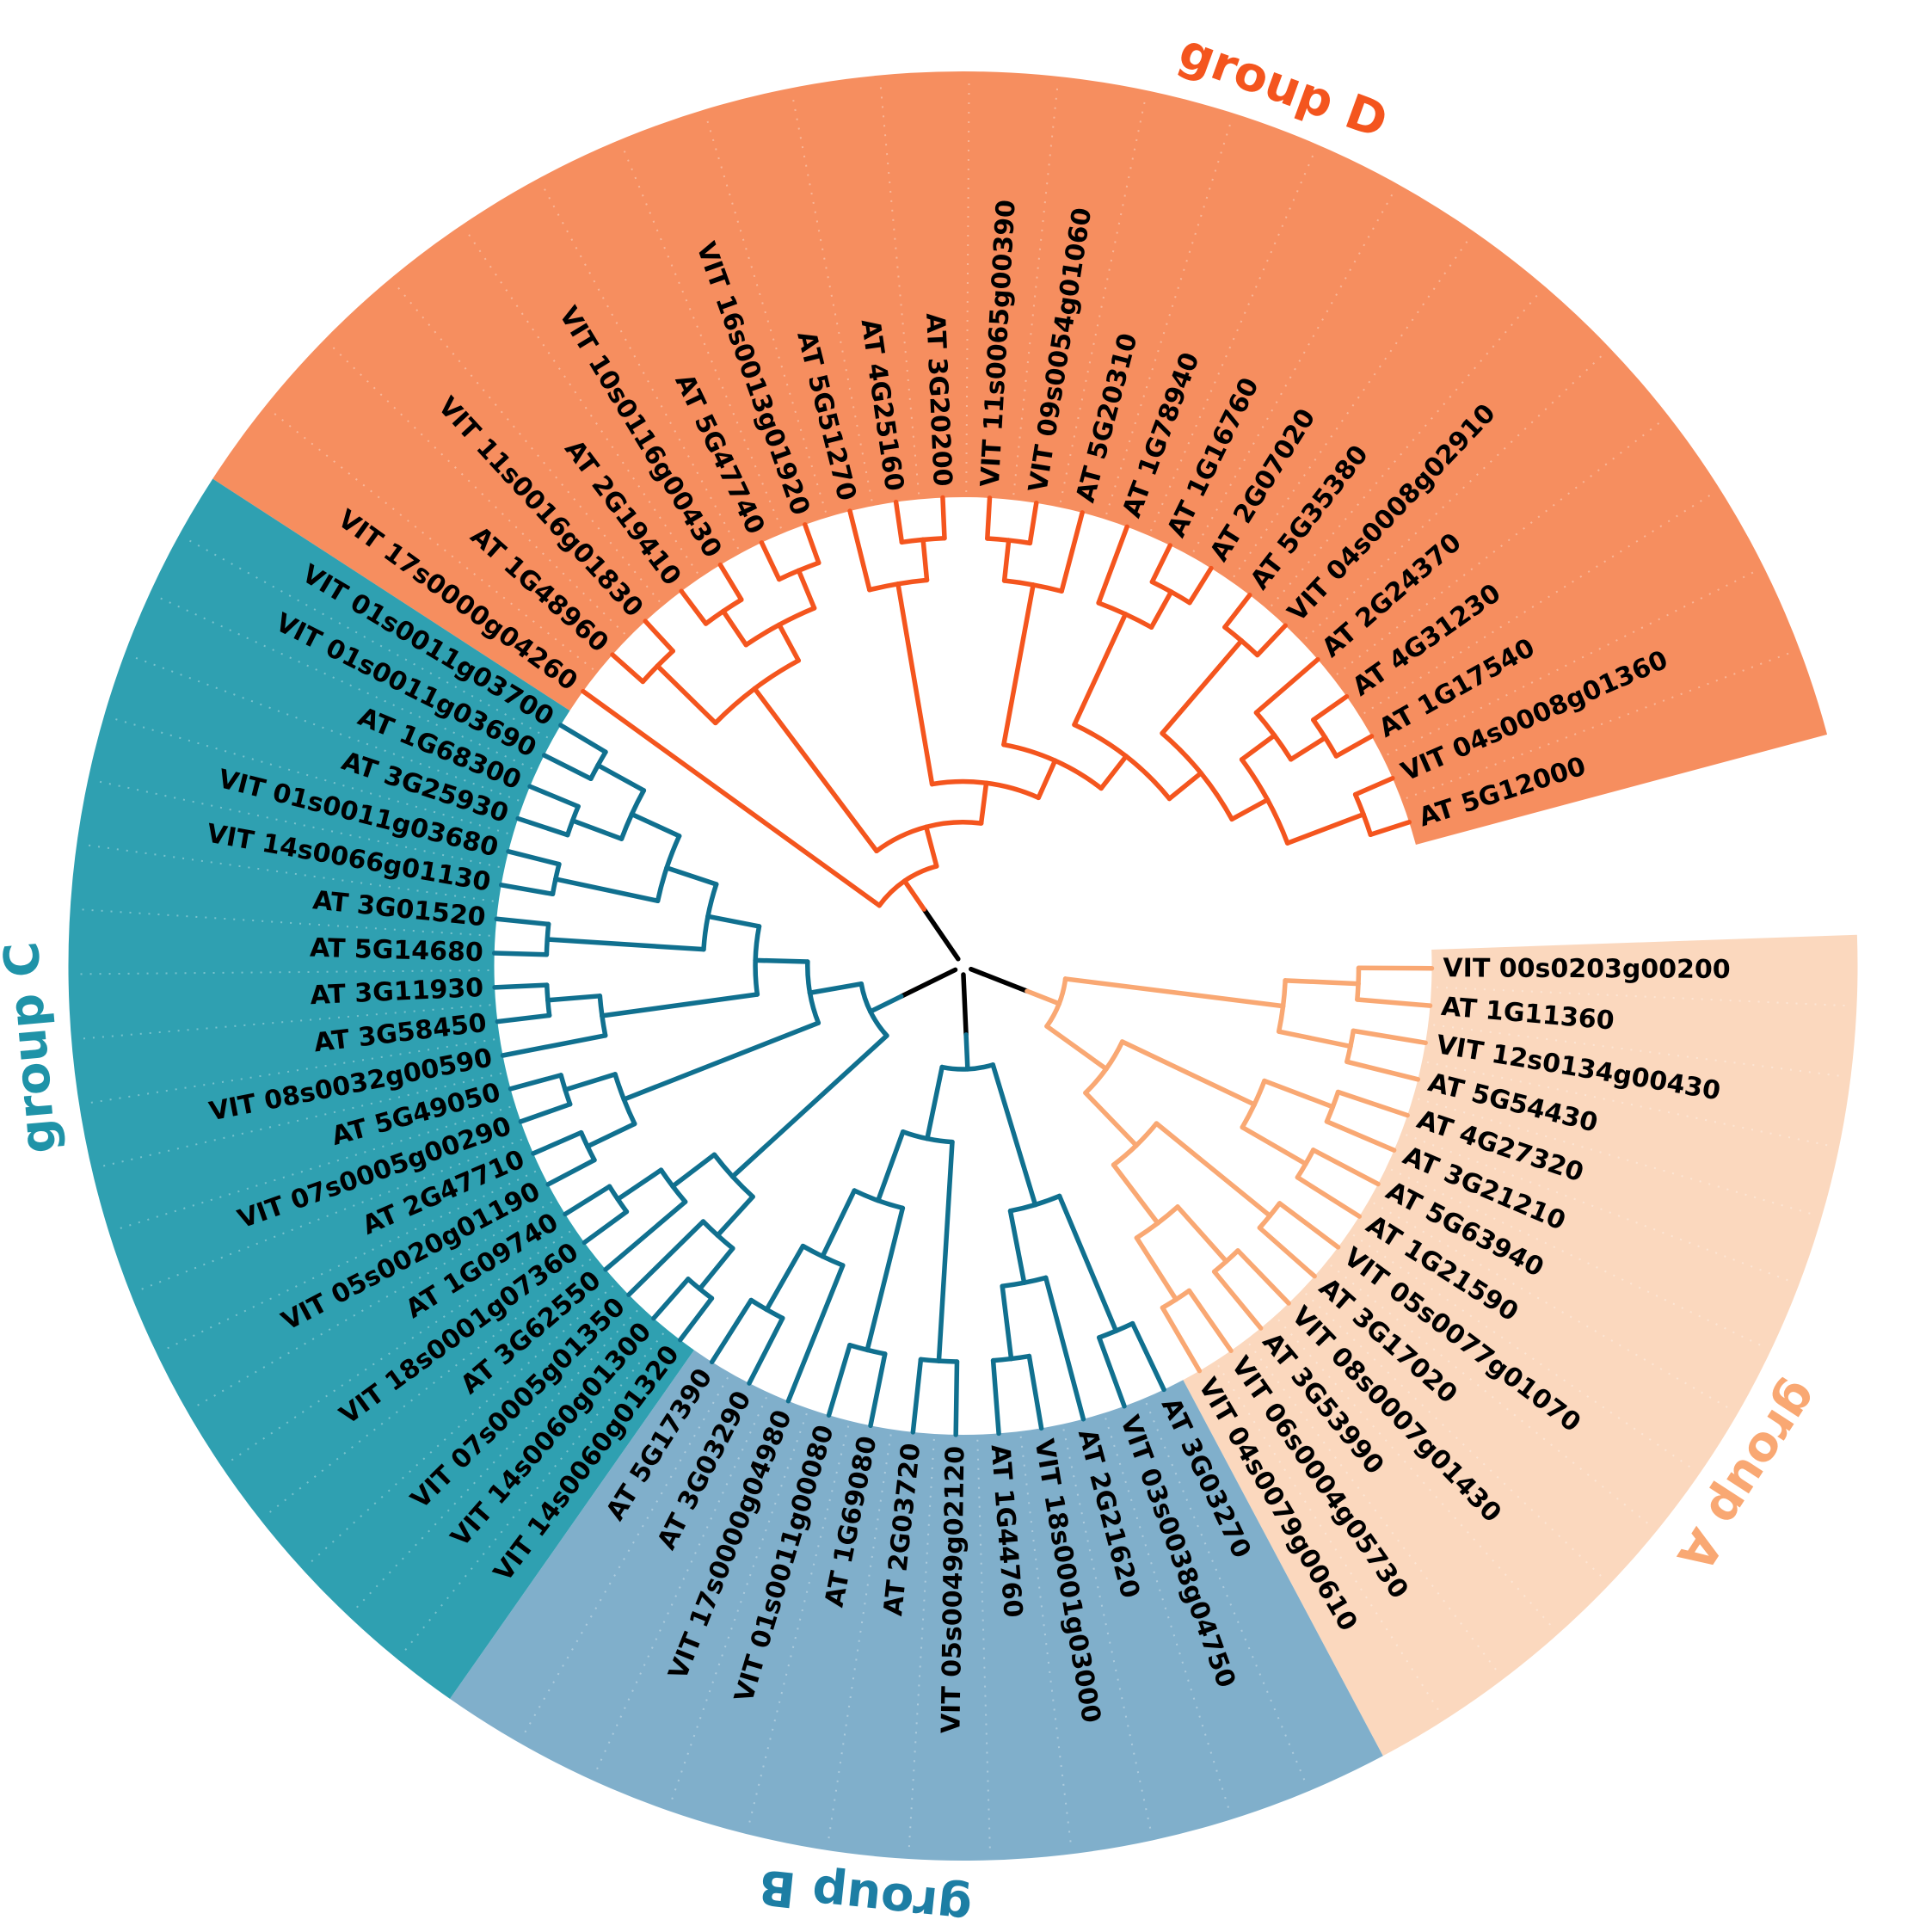 The image size is (1926, 1932). Describe the element at coordinates (34, 1047) in the screenshot. I see `group-c-label: group C` at that location.